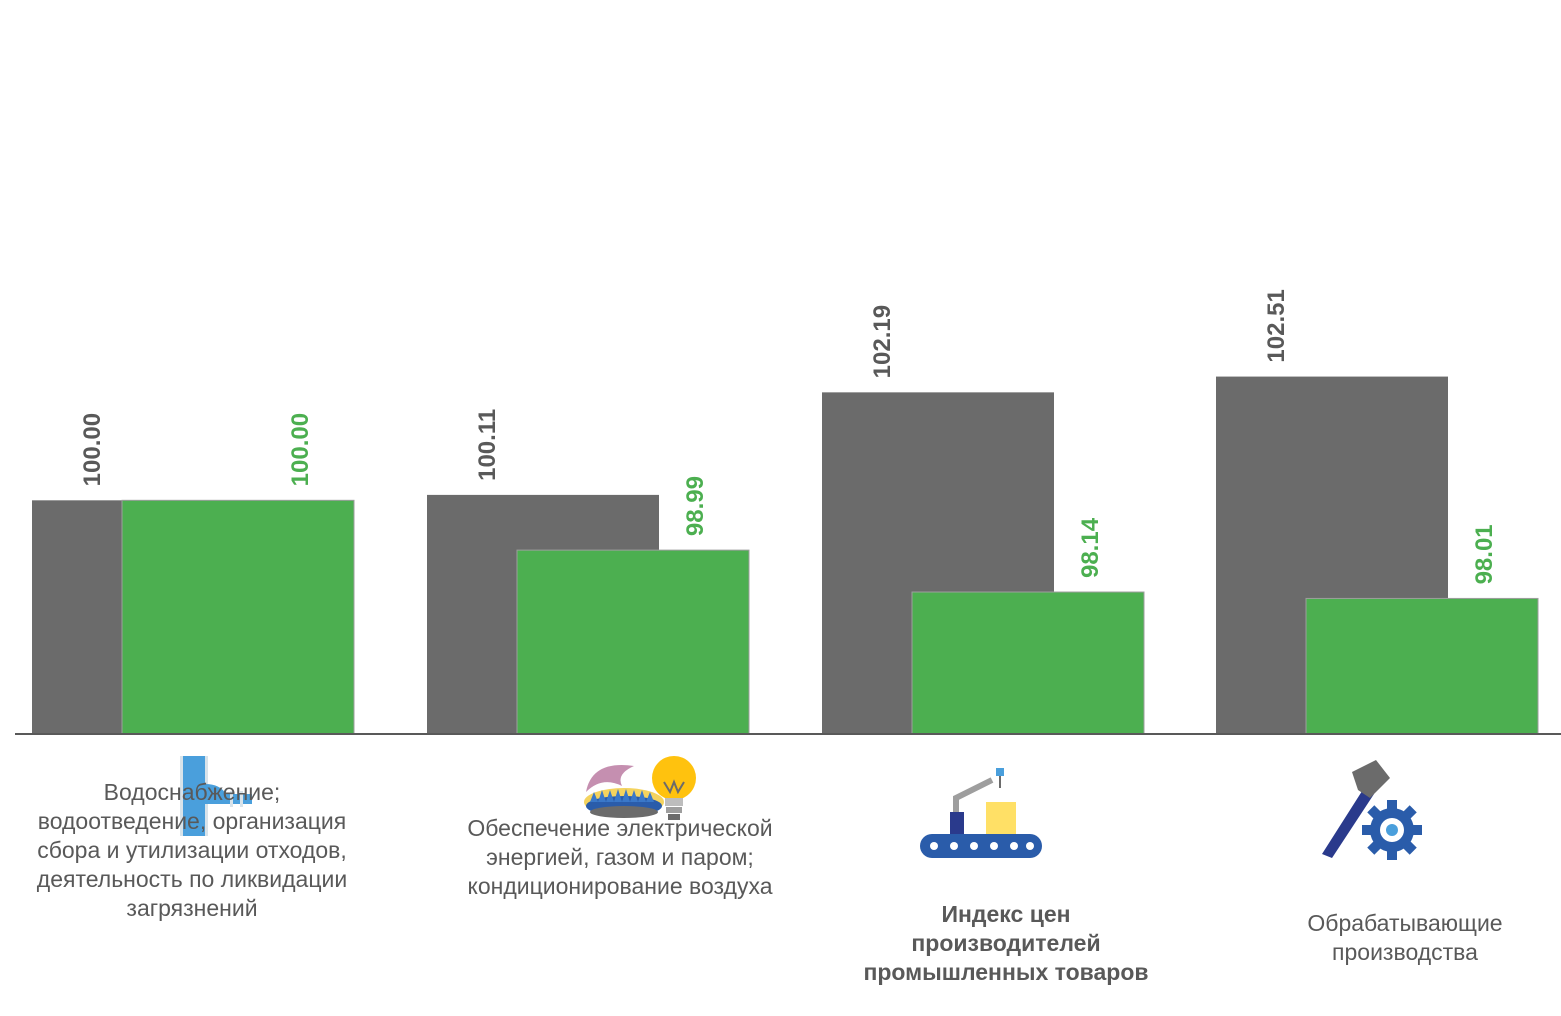 Image resolution: width=1561 pixels, height=1016 pixels. What do you see at coordinates (1405, 937) in the screenshot?
I see `category-label-manufacturing: Обрабатывающие производства` at bounding box center [1405, 937].